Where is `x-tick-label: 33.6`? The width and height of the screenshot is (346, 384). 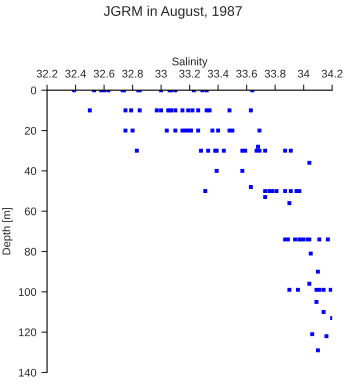
x-tick-label: 33.6 is located at coordinates (246, 74).